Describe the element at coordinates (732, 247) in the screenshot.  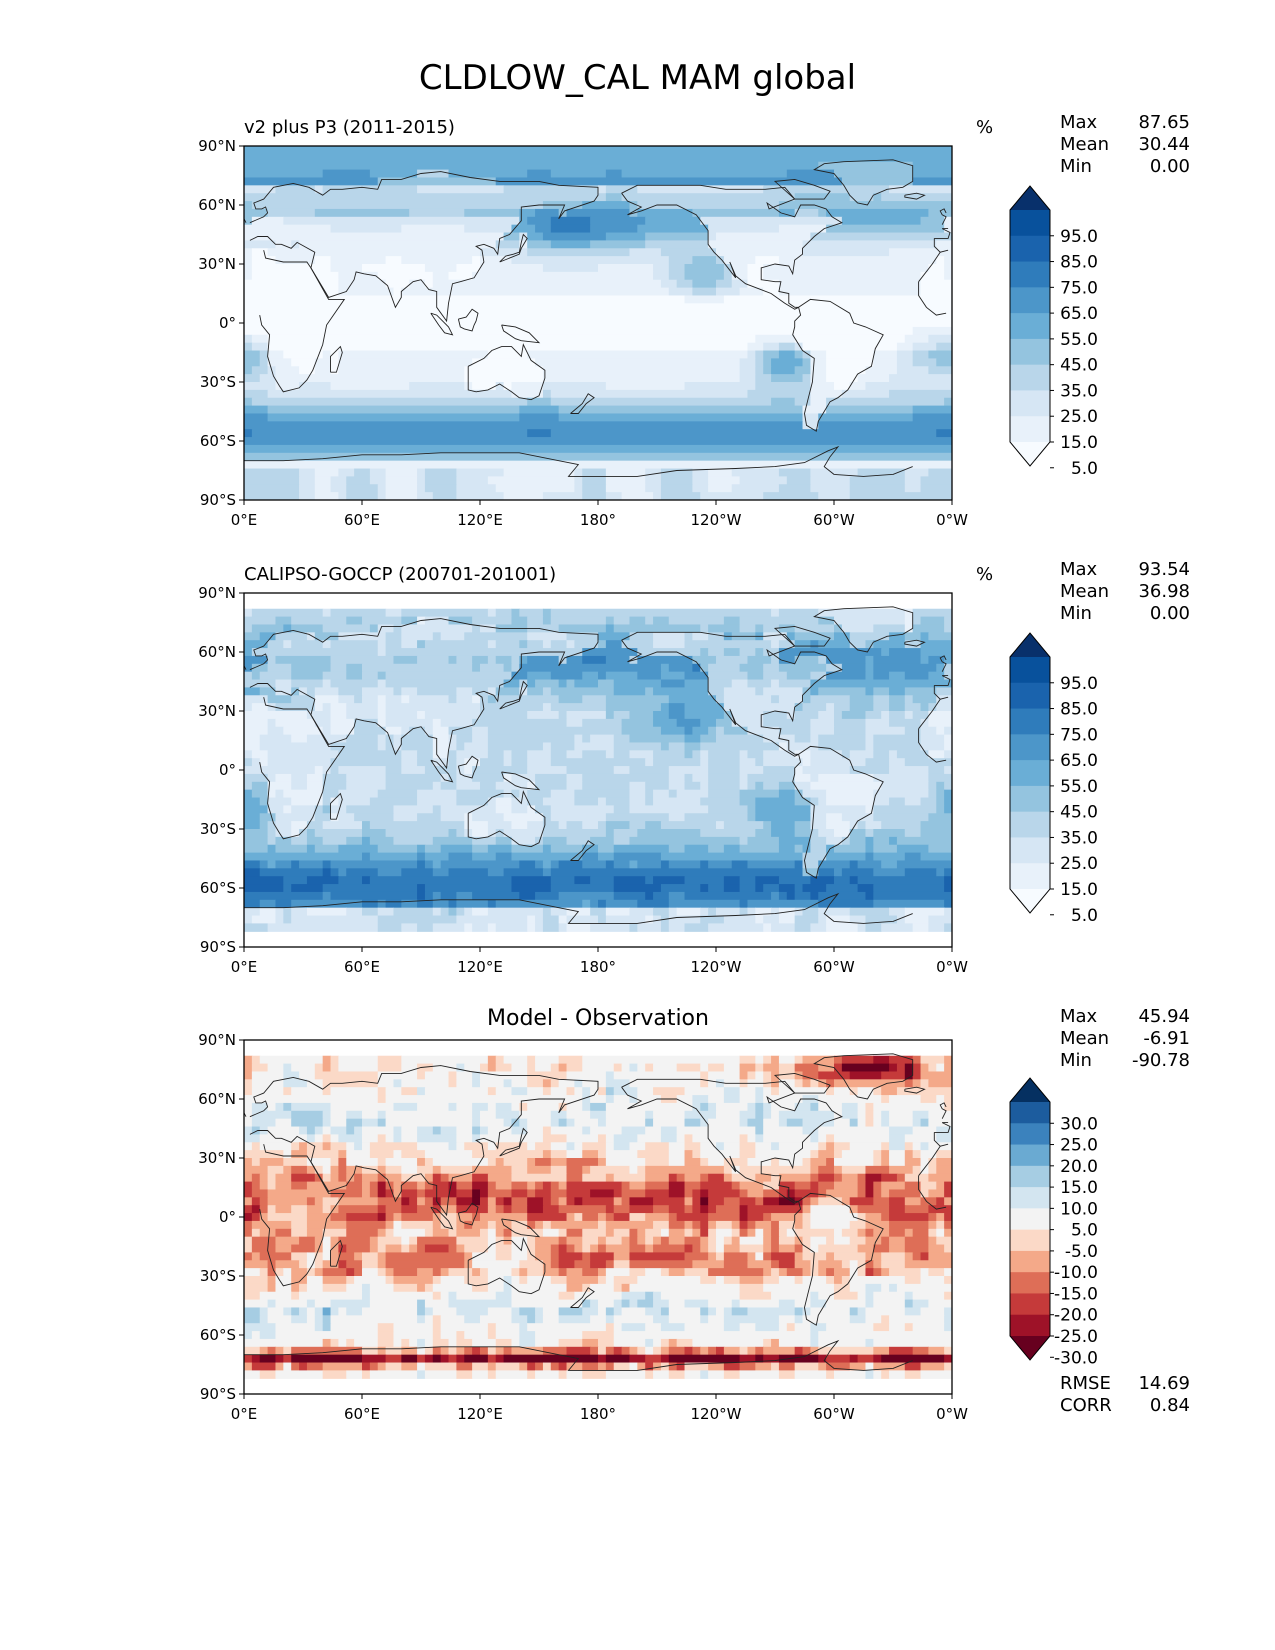
I see `coastline-nAmerica` at that location.